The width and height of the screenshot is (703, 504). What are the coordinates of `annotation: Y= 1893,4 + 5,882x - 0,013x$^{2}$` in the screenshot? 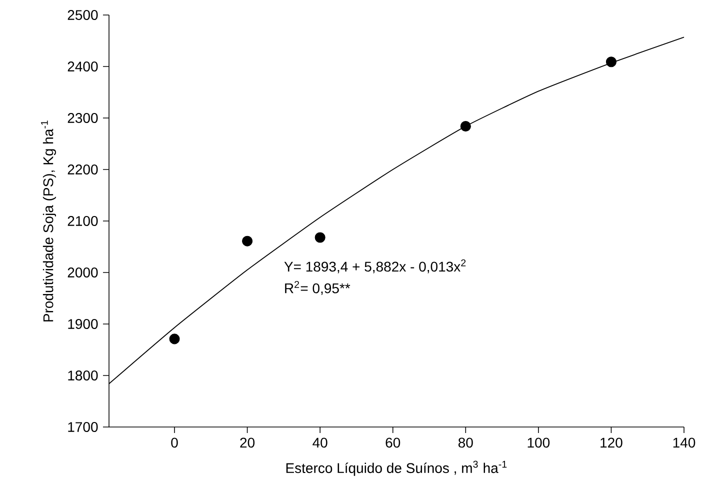 It's located at (375, 266).